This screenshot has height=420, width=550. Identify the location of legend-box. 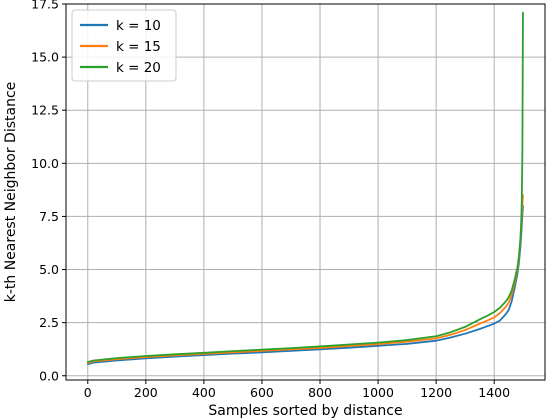
(124, 45).